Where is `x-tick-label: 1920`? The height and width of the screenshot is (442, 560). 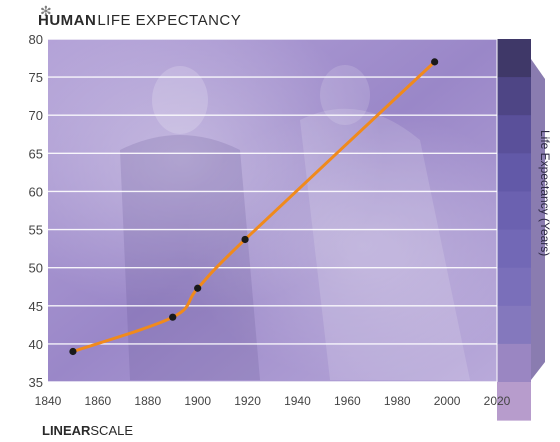 x-tick-label: 1920 is located at coordinates (247, 401).